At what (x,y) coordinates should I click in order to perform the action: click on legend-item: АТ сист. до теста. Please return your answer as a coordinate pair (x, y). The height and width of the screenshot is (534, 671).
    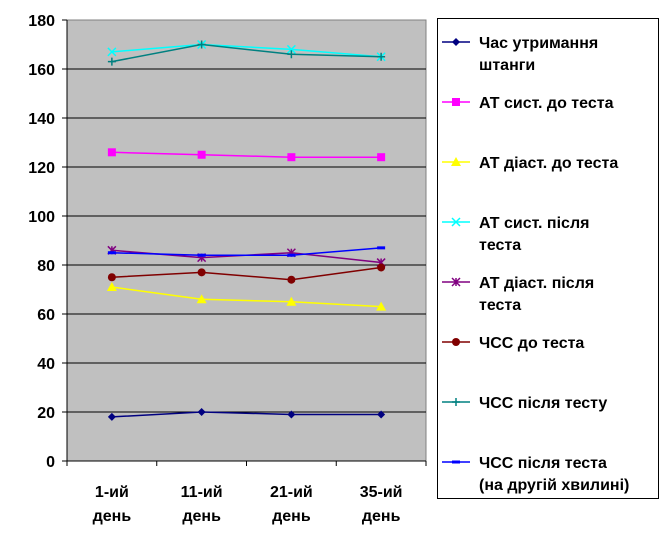
    Looking at the image, I should click on (528, 103).